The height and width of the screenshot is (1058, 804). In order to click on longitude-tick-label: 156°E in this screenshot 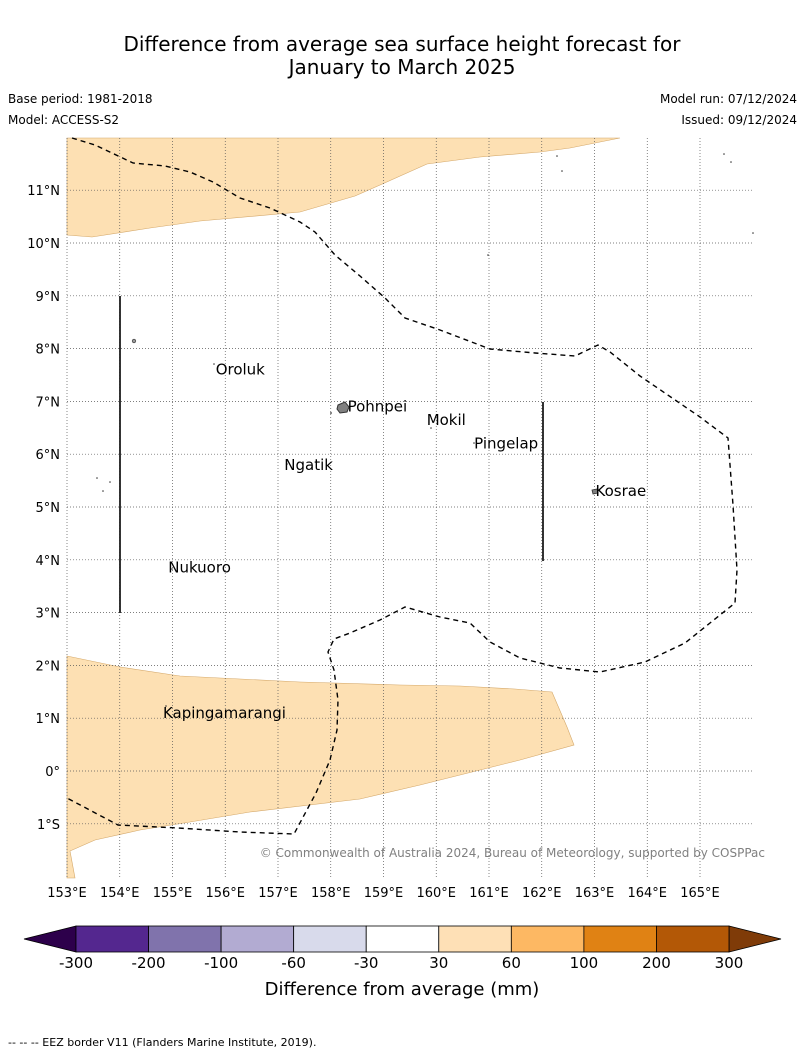, I will do `click(225, 893)`.